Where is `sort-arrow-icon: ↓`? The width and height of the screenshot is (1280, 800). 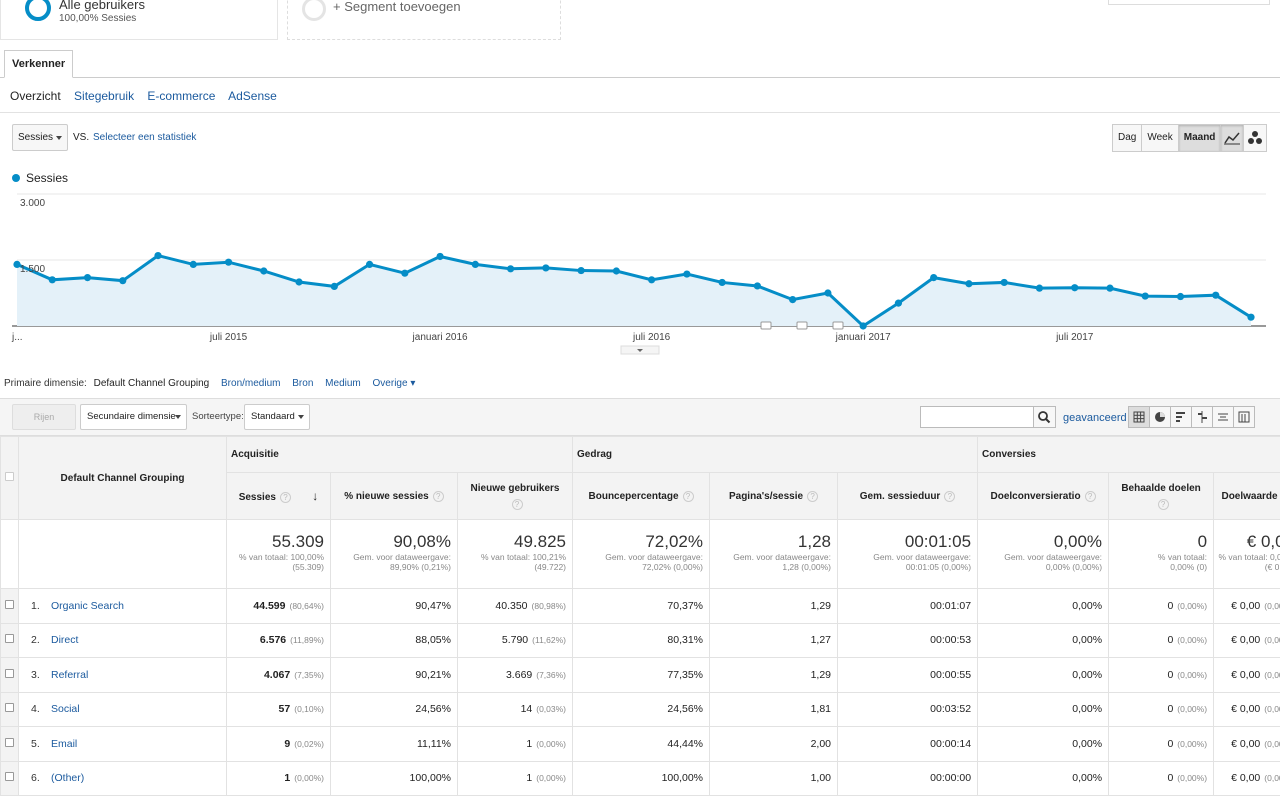
sort-arrow-icon: ↓ is located at coordinates (313, 496).